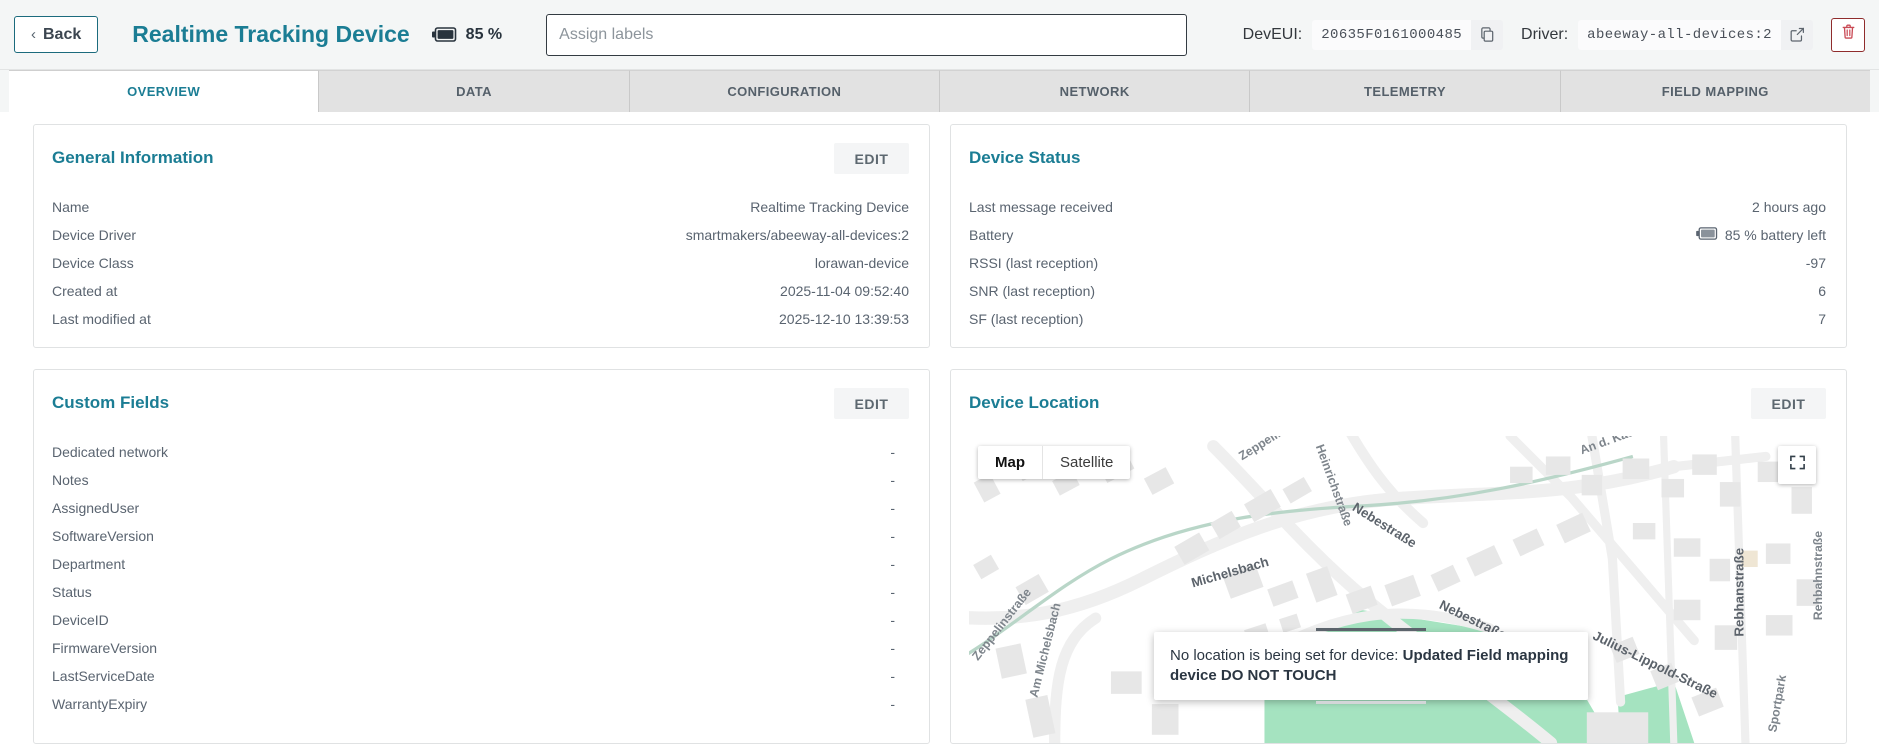 This screenshot has height=744, width=1879. Describe the element at coordinates (1026, 319) in the screenshot. I see `row-key: SF (last reception)` at that location.